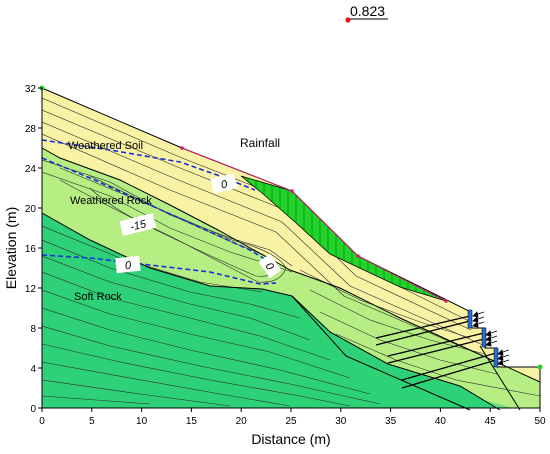  What do you see at coordinates (290, 439) in the screenshot?
I see `x-axis-title: Distance (m)` at bounding box center [290, 439].